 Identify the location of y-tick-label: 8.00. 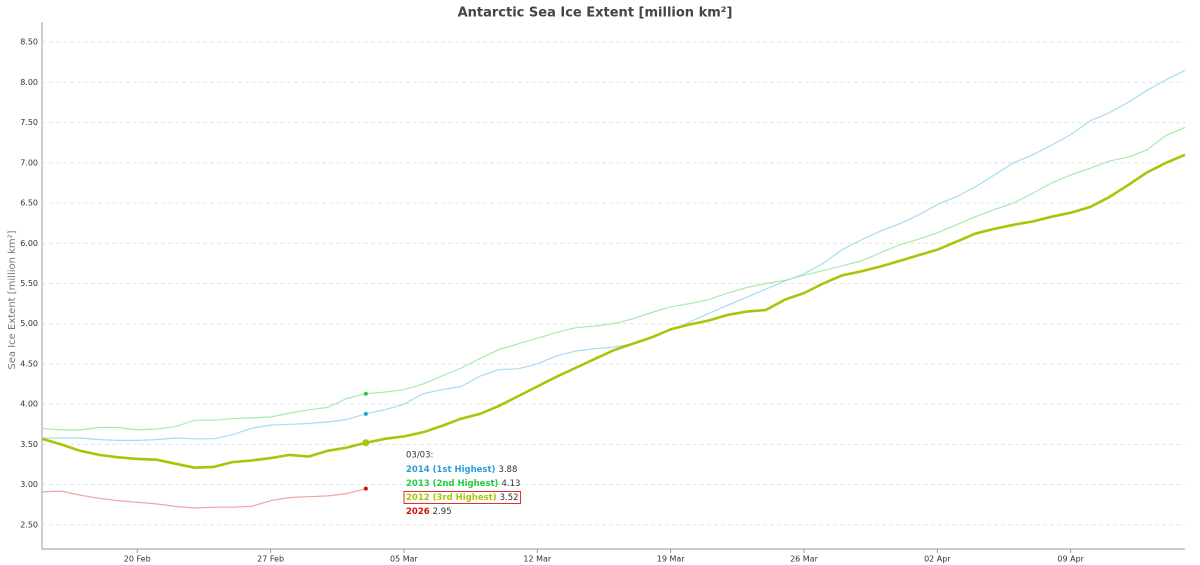
(29, 82).